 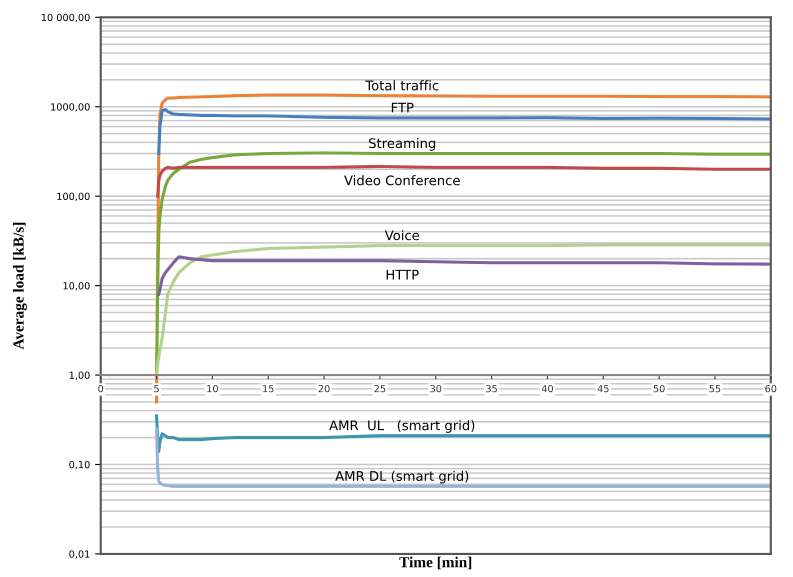 I want to click on y-tick-label: 1,00, so click(x=80, y=376).